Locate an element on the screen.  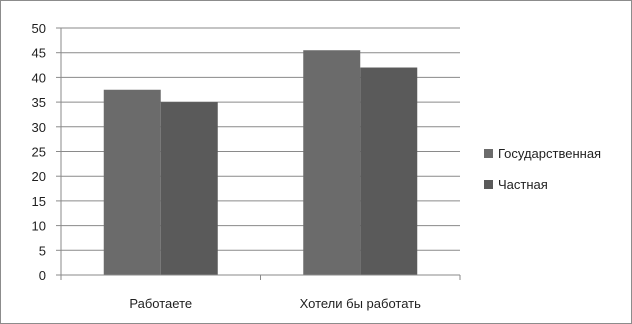
y-tick-label-5: 5 is located at coordinates (42, 250).